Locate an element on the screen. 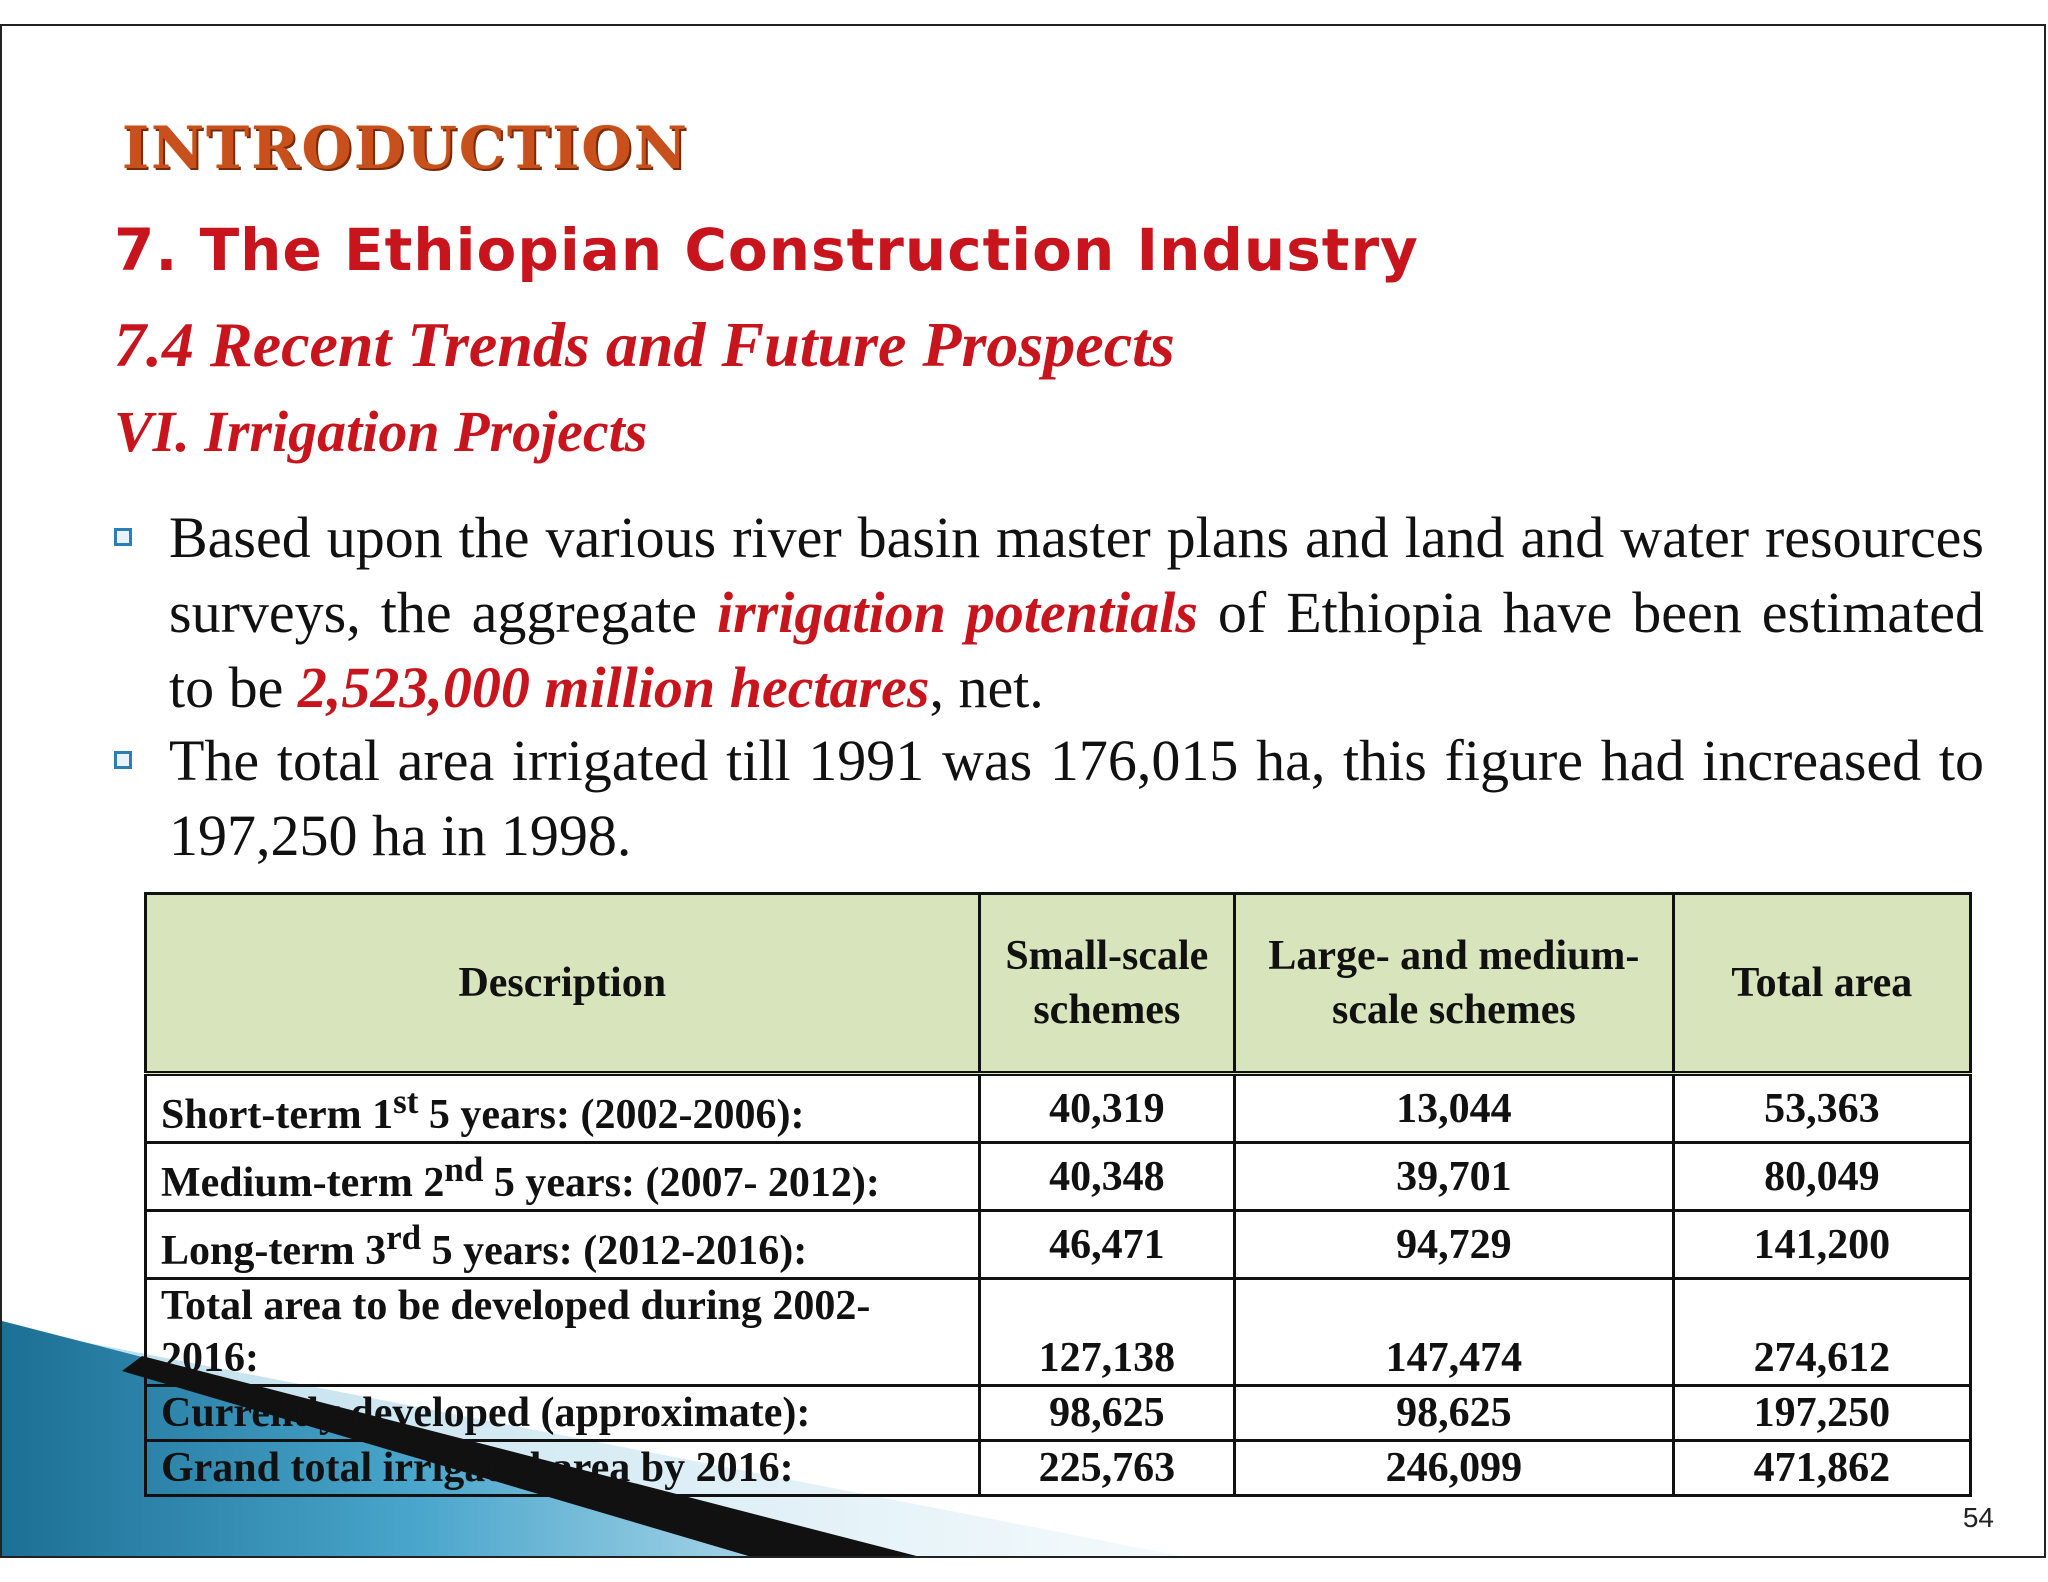 Image resolution: width=2048 pixels, height=1582 pixels. cell-large-medium: 13,044 is located at coordinates (1454, 1108).